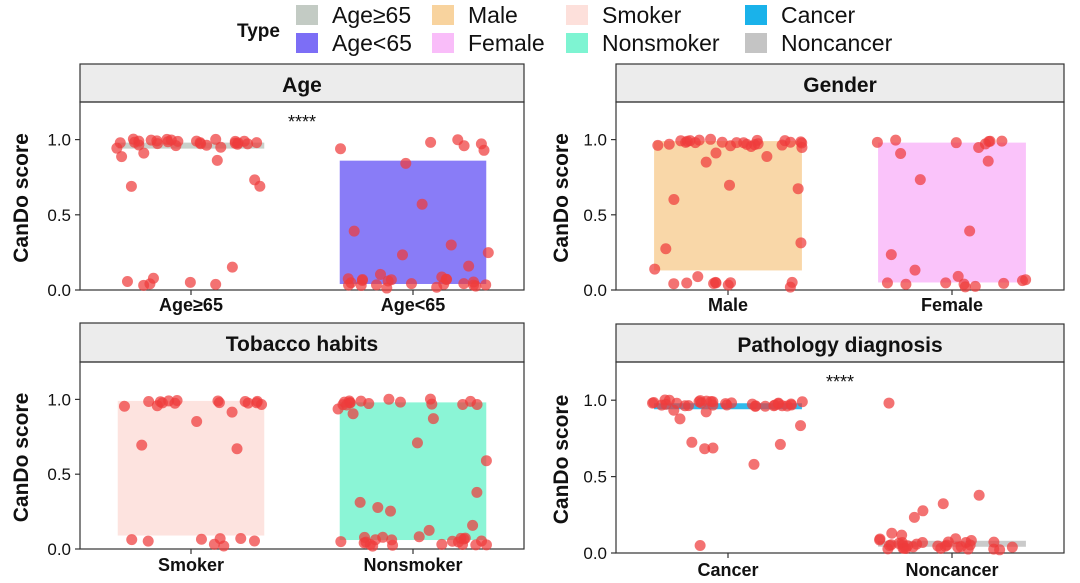 This screenshot has height=583, width=1080. What do you see at coordinates (59, 399) in the screenshot?
I see `y-tick-label: 1.0` at bounding box center [59, 399].